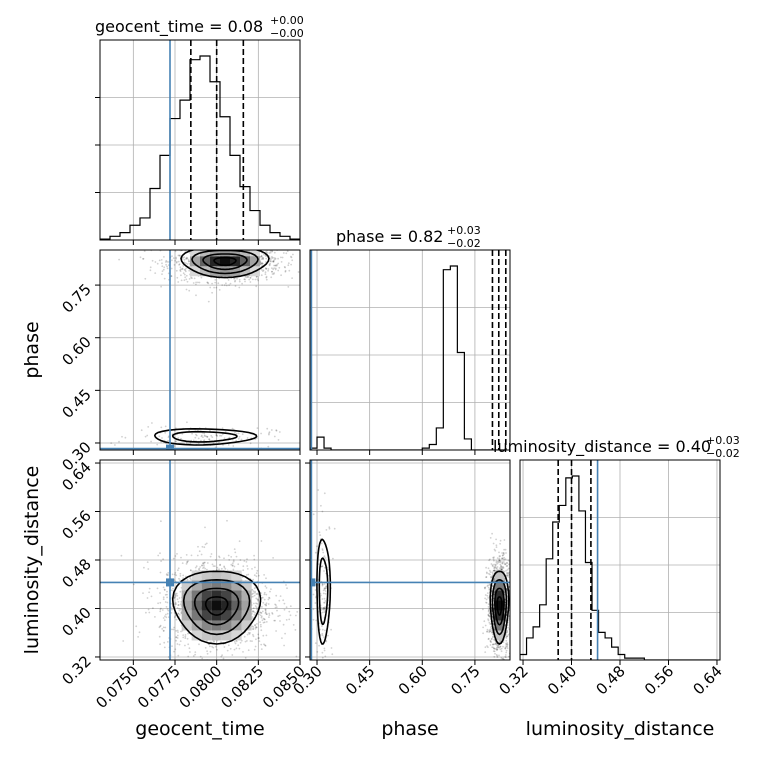  What do you see at coordinates (723, 440) in the screenshot?
I see `title-luminosity-distance-plus: +0.03` at bounding box center [723, 440].